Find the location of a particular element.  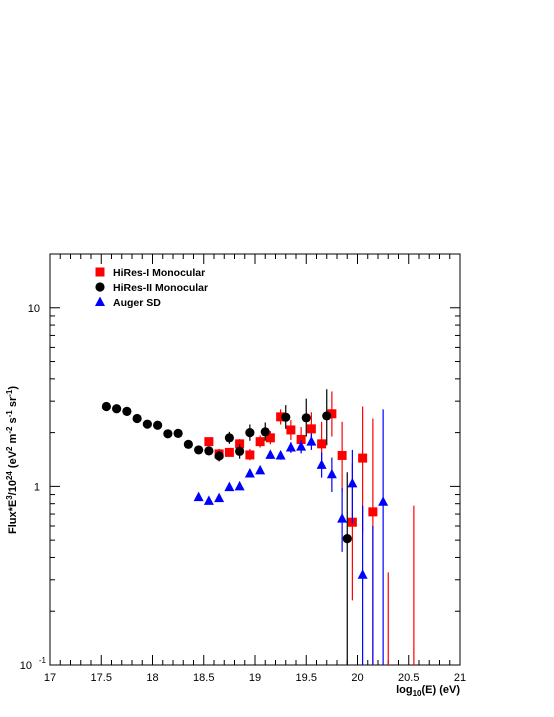

series-square is located at coordinates (309, 528).